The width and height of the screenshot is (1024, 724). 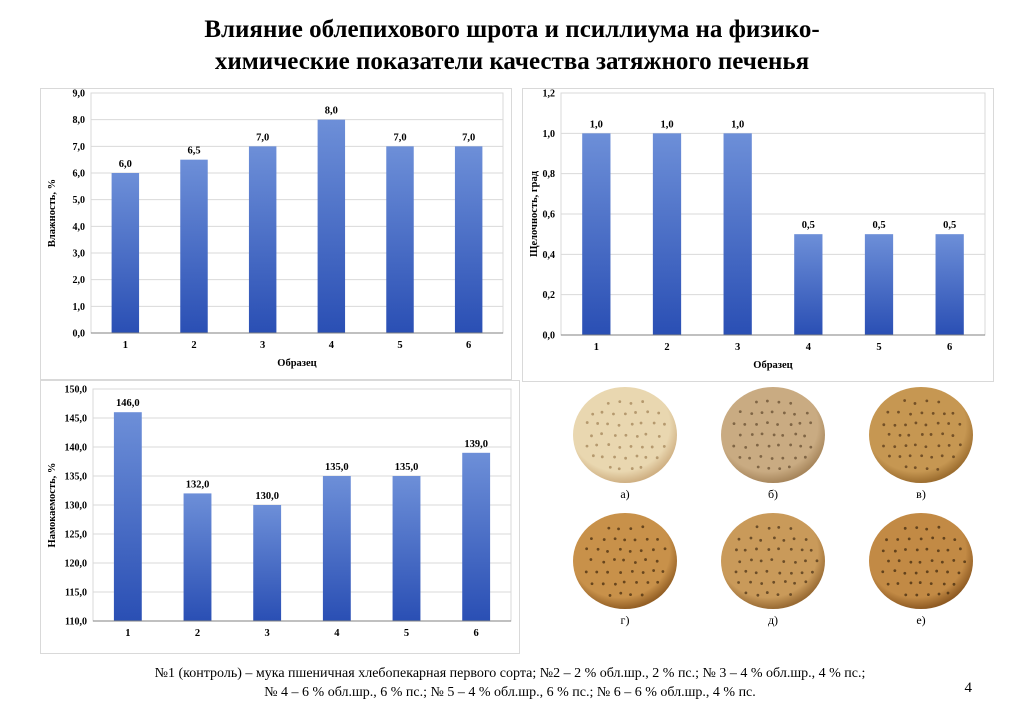 What do you see at coordinates (76, 564) in the screenshot?
I see `wettability-ytick-label: 120,0` at bounding box center [76, 564].